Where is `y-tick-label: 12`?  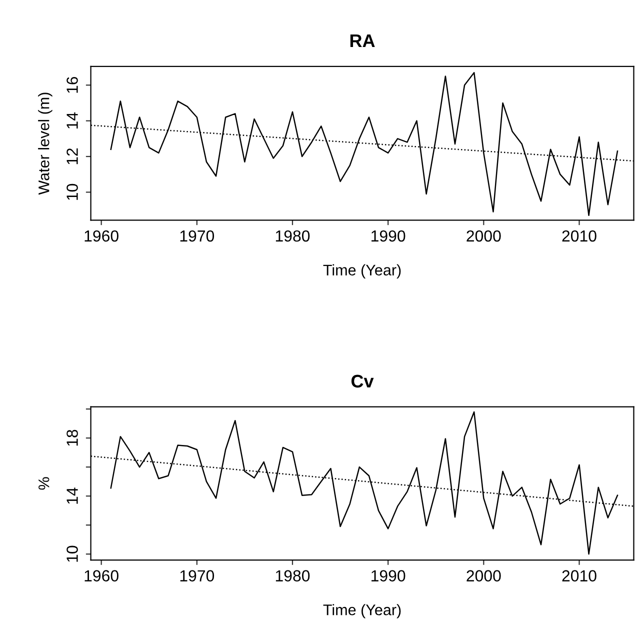
y-tick-label: 12 is located at coordinates (72, 156).